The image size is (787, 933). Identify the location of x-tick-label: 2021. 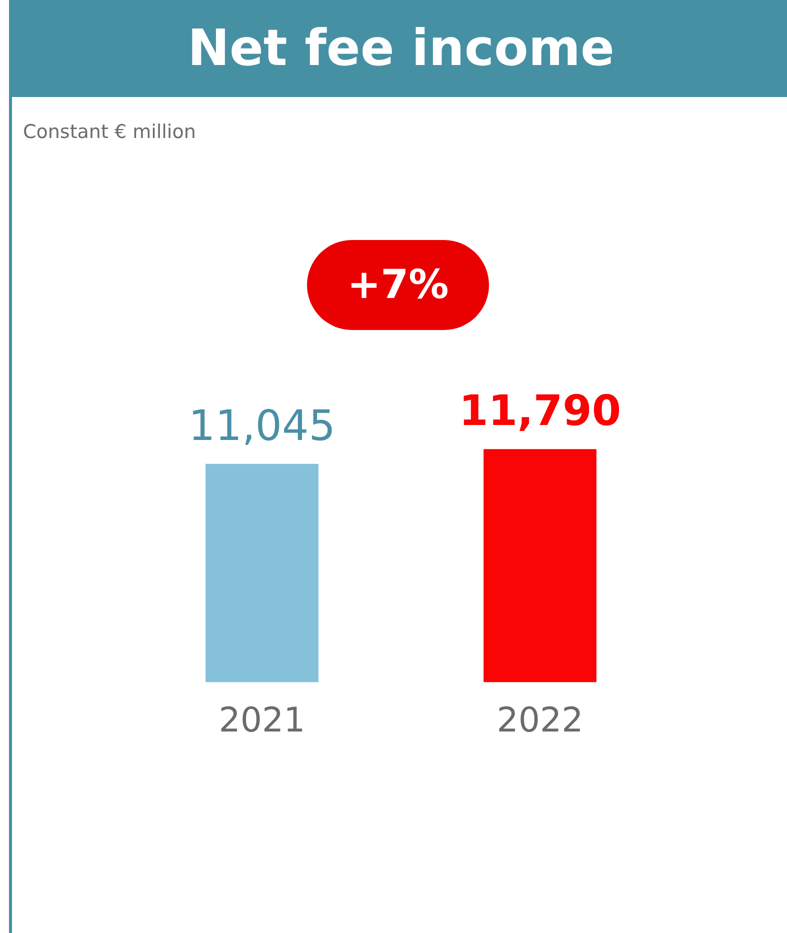
(262, 720).